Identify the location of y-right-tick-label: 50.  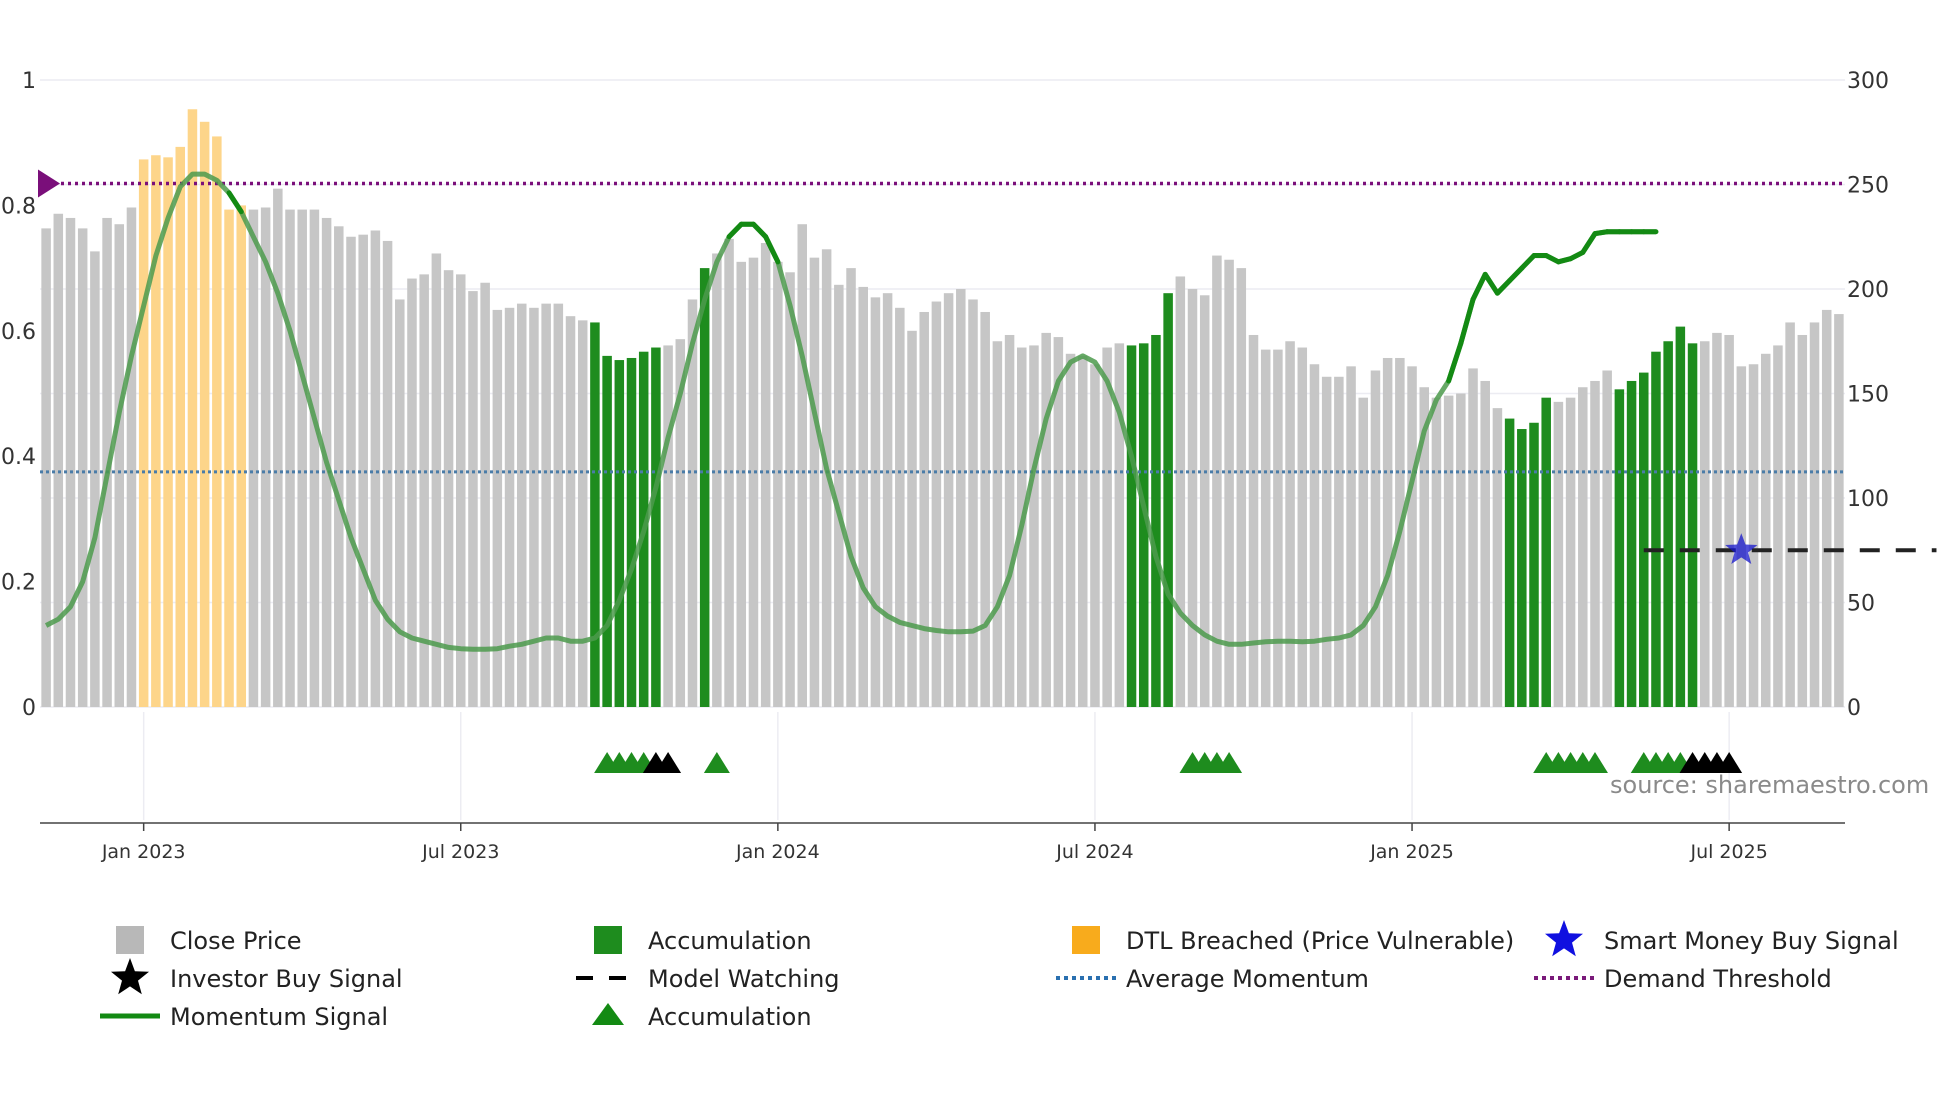
(1861, 604).